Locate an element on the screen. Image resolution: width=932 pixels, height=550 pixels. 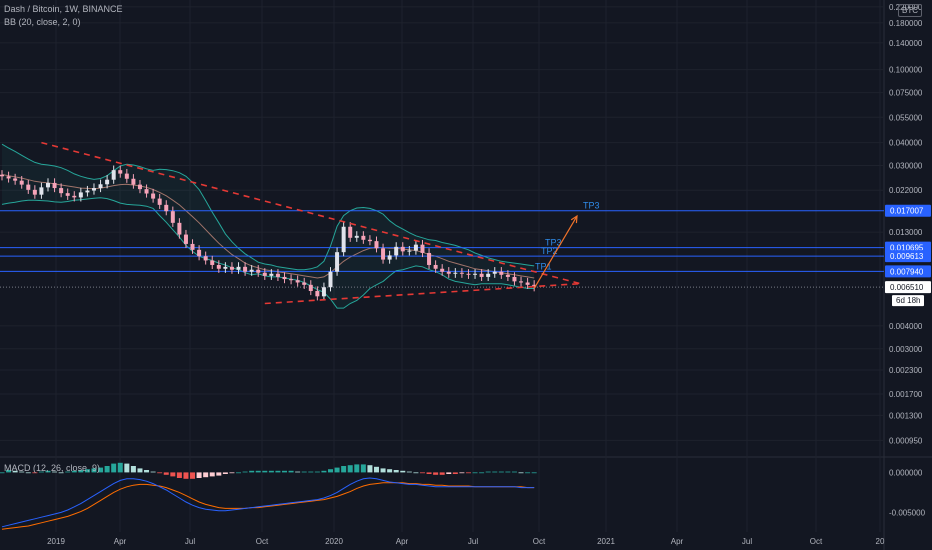
macd-line is located at coordinates (268, 502).